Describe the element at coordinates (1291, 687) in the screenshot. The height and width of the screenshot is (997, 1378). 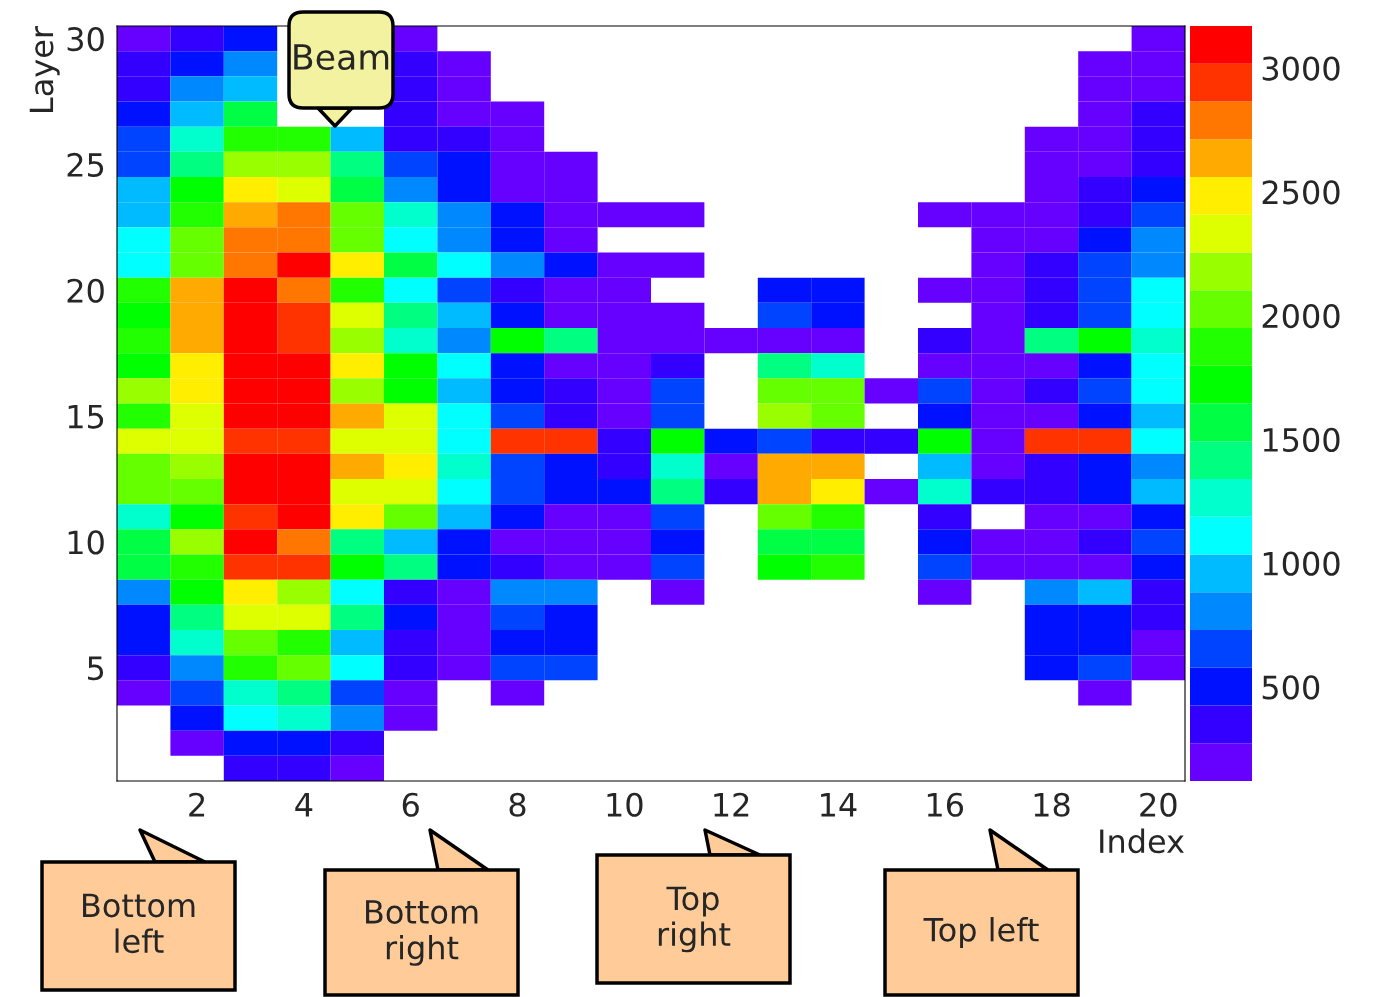
I see `color-bar-label: 500` at that location.